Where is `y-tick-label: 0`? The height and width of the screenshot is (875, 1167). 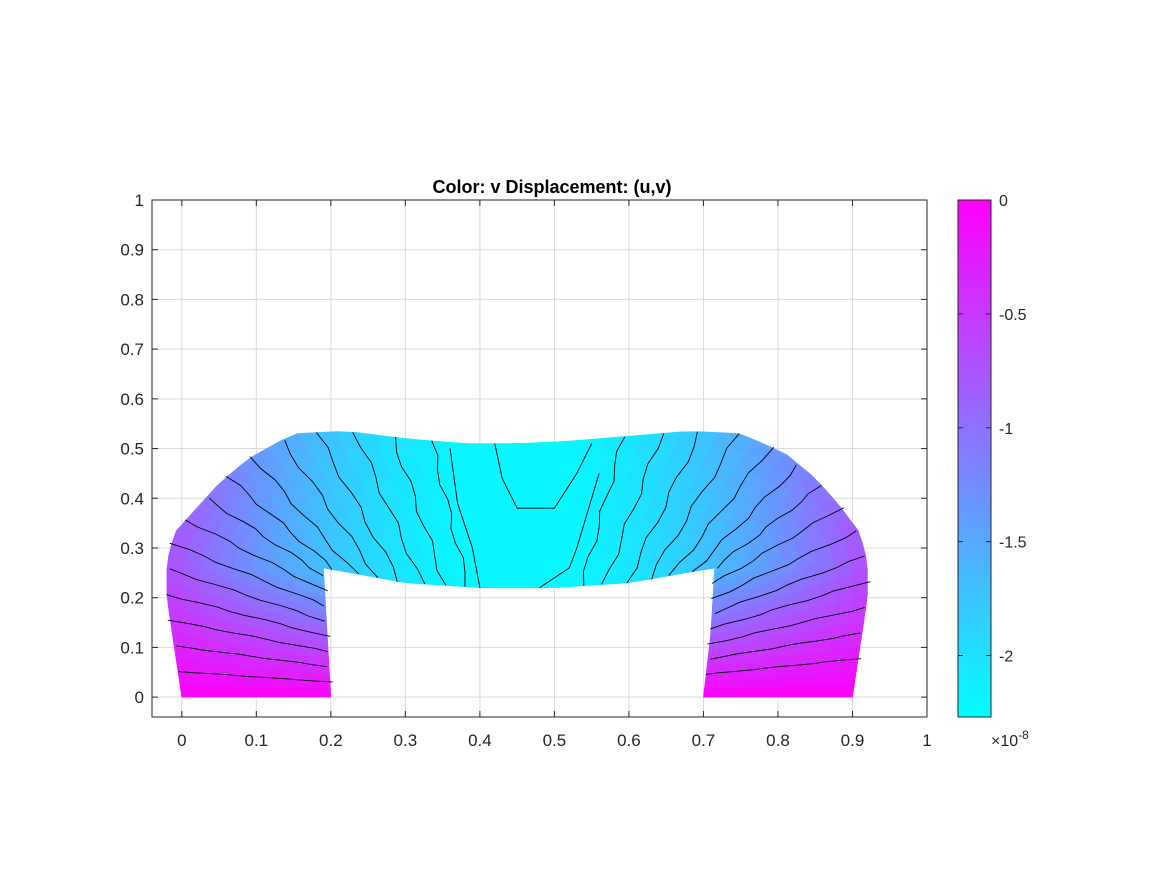
y-tick-label: 0 is located at coordinates (139, 697).